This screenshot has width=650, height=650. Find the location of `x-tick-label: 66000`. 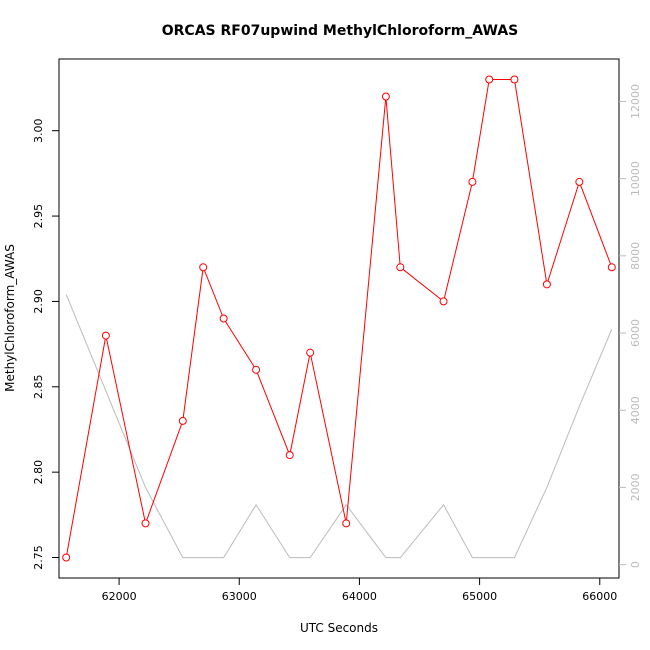

x-tick-label: 66000 is located at coordinates (599, 596).